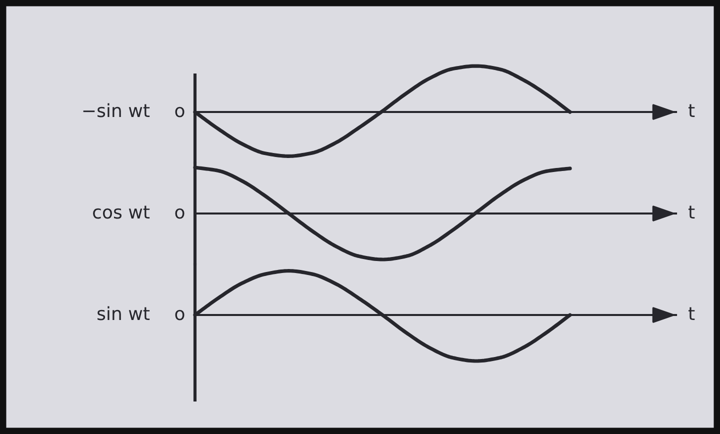 The height and width of the screenshot is (434, 720). What do you see at coordinates (121, 212) in the screenshot?
I see `y-axis-title: cos wt` at bounding box center [121, 212].